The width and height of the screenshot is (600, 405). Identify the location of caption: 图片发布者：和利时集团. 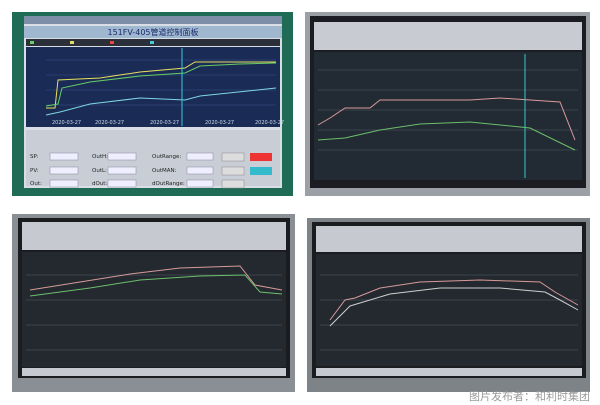
(529, 396).